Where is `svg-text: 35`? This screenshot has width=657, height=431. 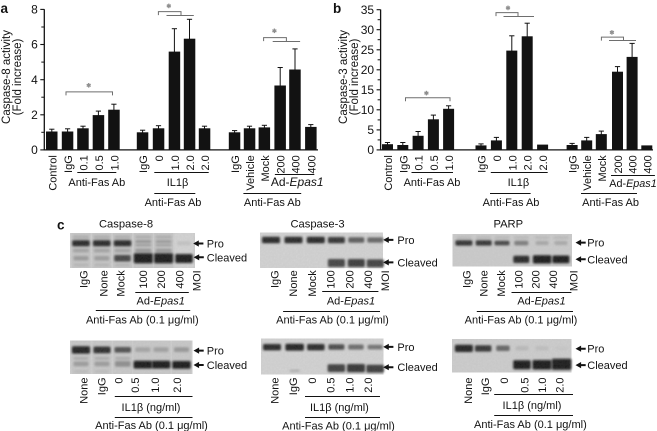 svg-text: 35 is located at coordinates (368, 10).